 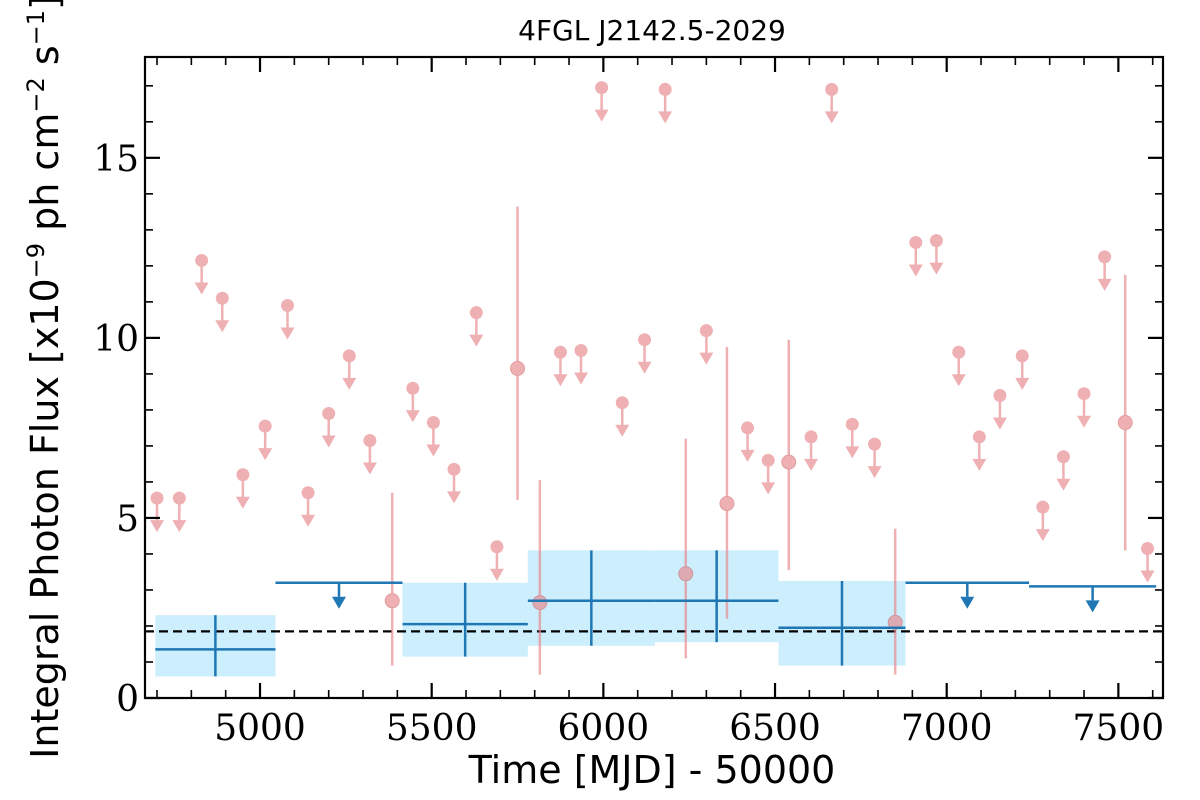 I want to click on y-tick-label: 10, so click(x=116, y=339).